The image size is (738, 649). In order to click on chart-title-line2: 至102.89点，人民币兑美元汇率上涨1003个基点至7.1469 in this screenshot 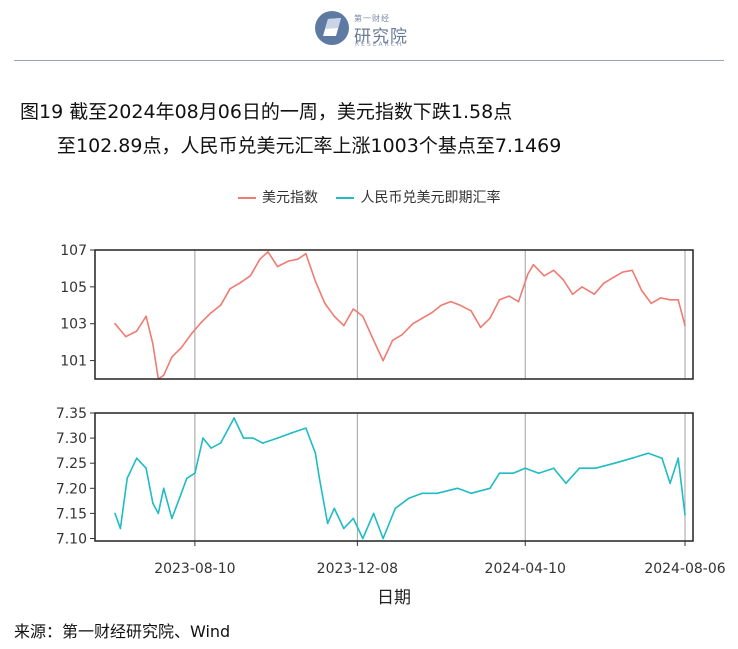, I will do `click(309, 146)`.